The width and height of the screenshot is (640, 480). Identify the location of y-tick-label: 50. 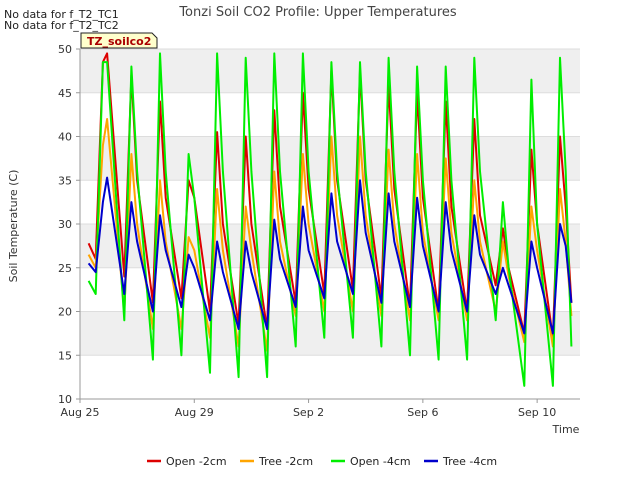
(65, 49).